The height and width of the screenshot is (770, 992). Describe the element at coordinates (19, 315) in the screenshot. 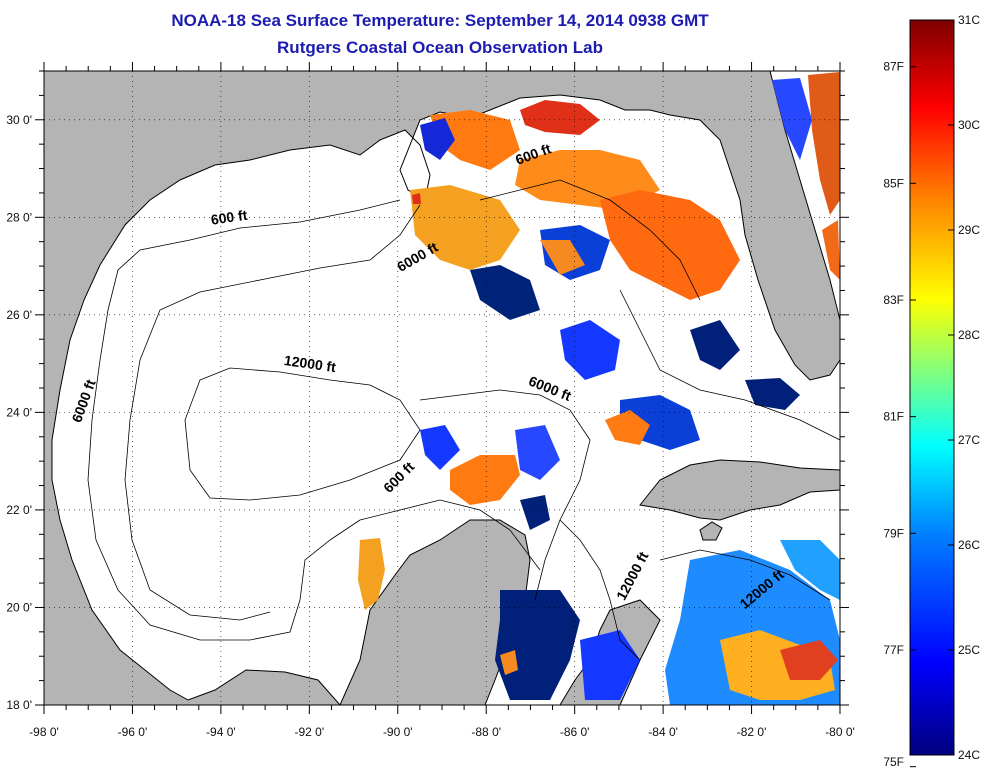

I see `lat-label: 26 0'` at that location.